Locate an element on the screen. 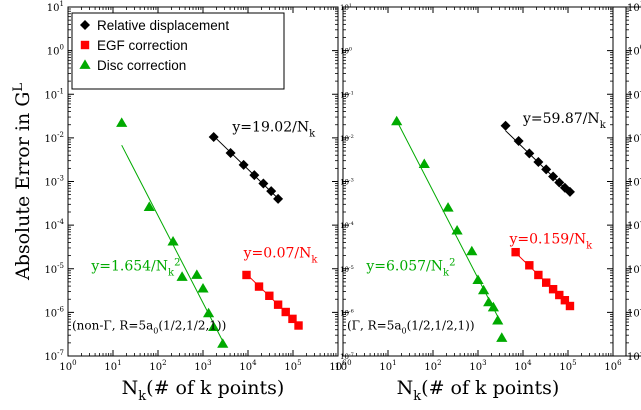 This screenshot has width=641, height=410. y-tick-label-right: 10-1 is located at coordinates (634, 94).